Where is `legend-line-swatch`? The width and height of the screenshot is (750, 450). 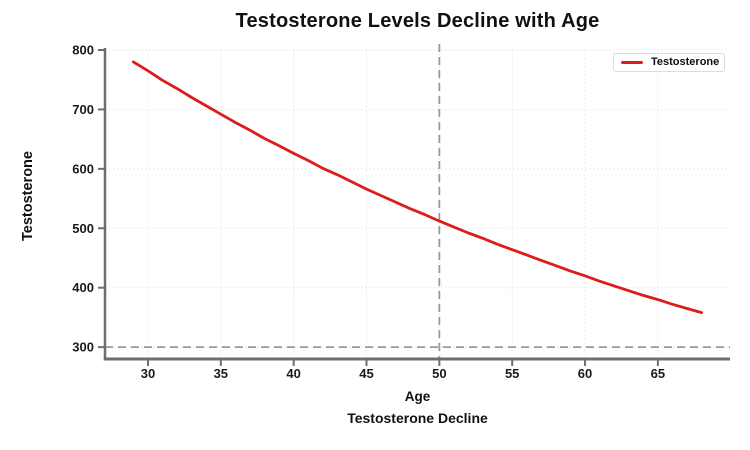
legend-line-swatch is located at coordinates (632, 62).